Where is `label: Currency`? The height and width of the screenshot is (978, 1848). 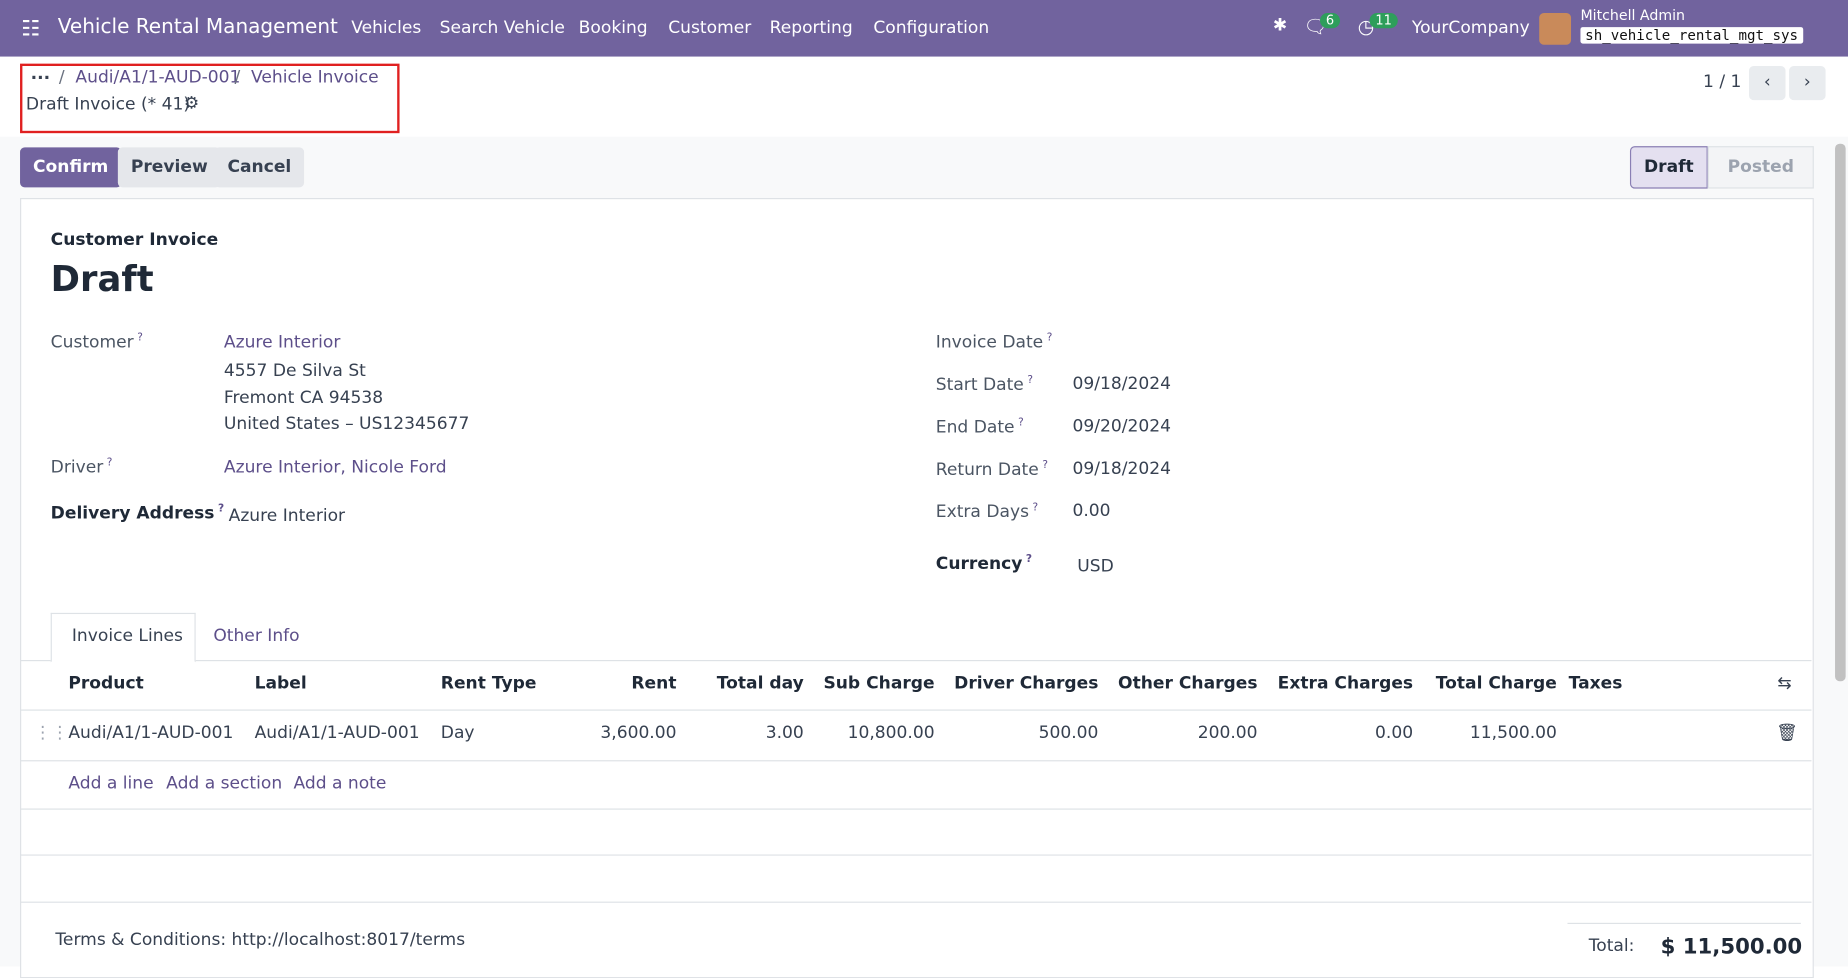 label: Currency is located at coordinates (979, 564).